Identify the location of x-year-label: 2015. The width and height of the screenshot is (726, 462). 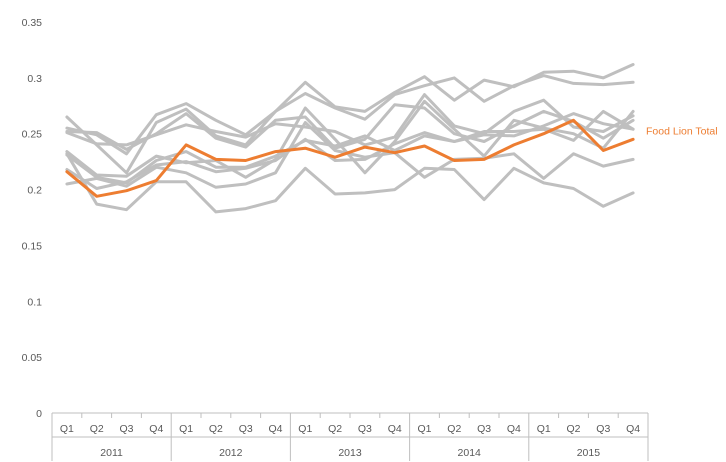
(589, 453).